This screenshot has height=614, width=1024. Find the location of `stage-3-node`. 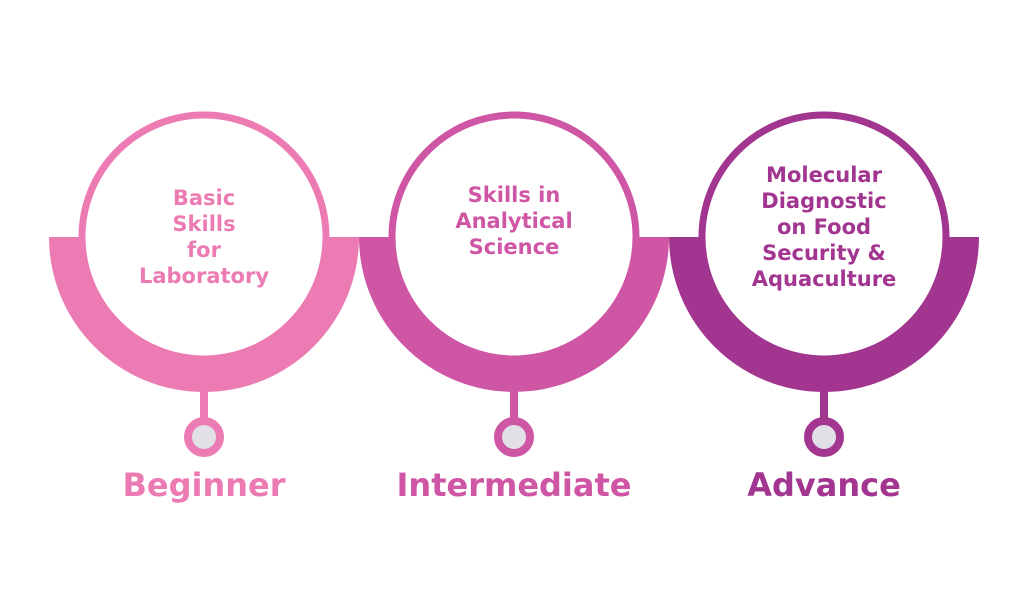

stage-3-node is located at coordinates (824, 437).